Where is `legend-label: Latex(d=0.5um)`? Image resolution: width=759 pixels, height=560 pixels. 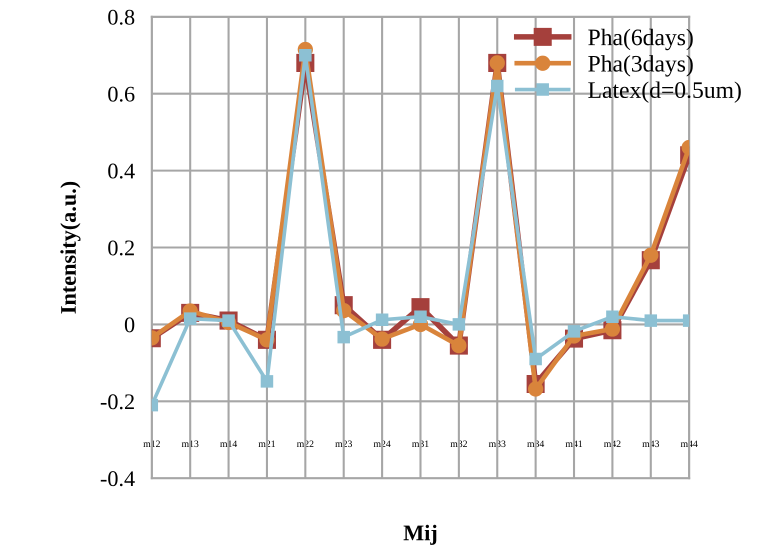
legend-label: Latex(d=0.5um) is located at coordinates (664, 92).